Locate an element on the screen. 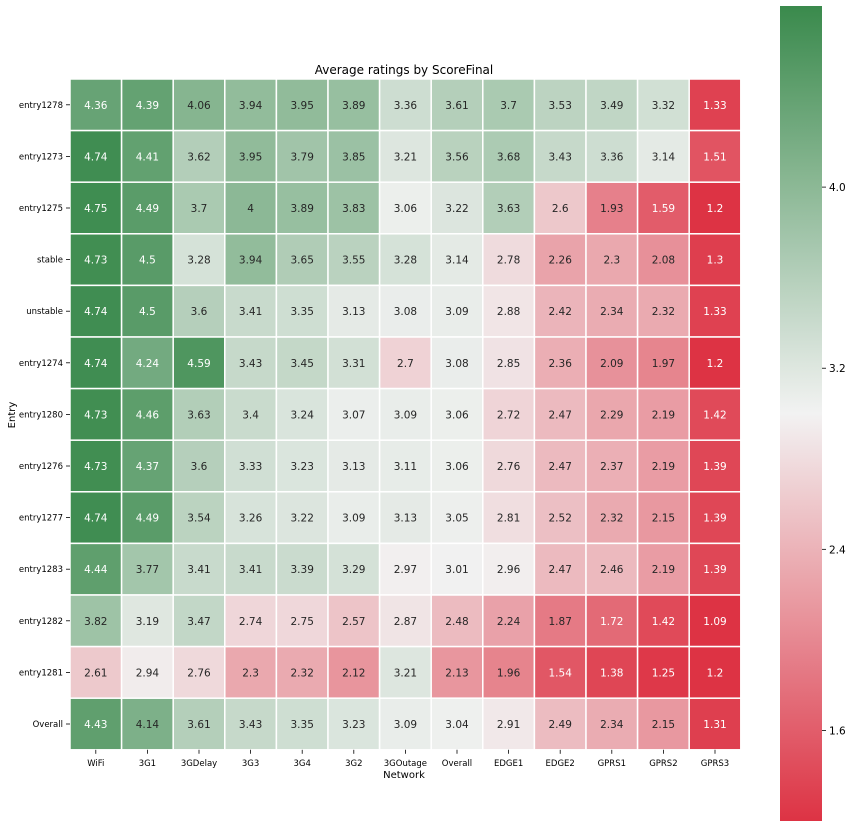 The height and width of the screenshot is (833, 852). cell-value-label: 3.21 is located at coordinates (405, 673).